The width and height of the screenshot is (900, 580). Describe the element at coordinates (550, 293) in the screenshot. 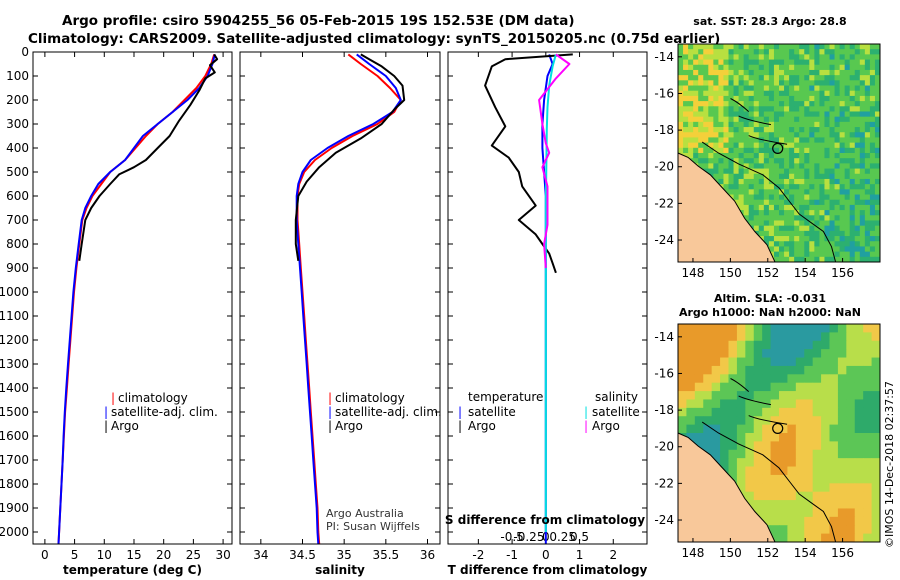

I see `series-s-satellite` at that location.